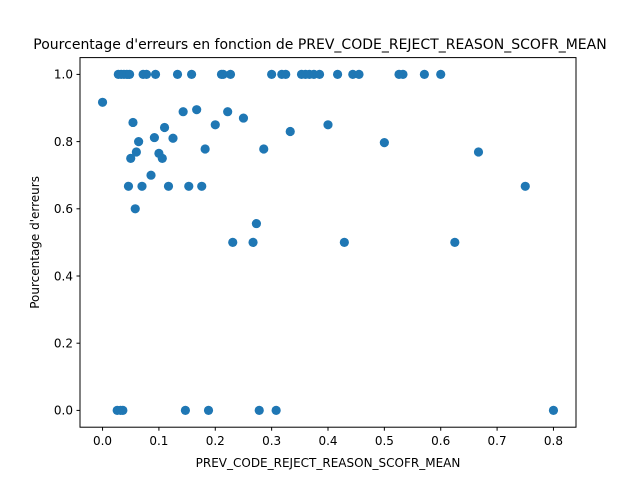  I want to click on y-tick-label-4: 0.8, so click(63, 142).